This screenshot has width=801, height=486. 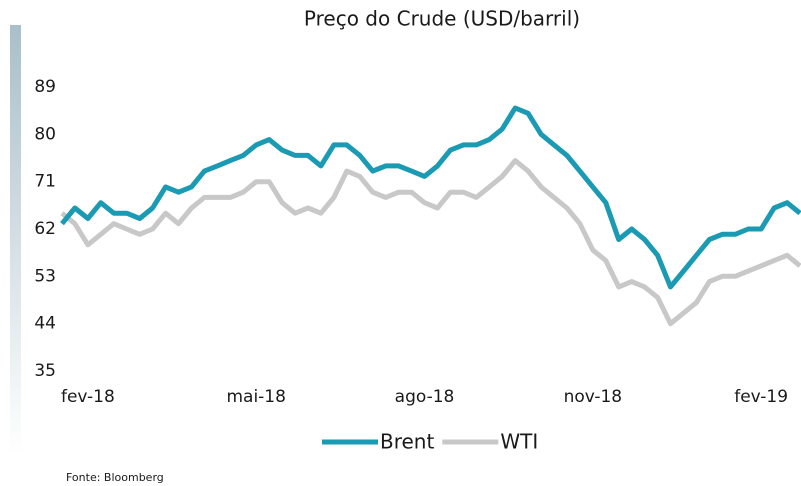 What do you see at coordinates (15, 240) in the screenshot?
I see `side-bar` at bounding box center [15, 240].